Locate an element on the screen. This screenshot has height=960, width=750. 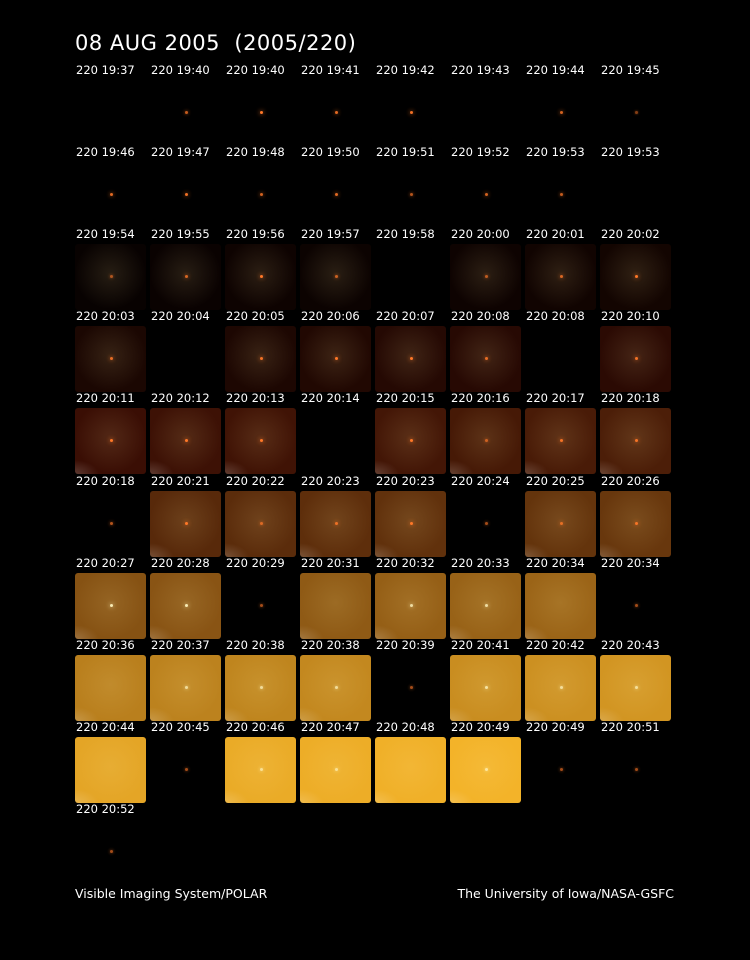
footer-credit: The University of Iowa/NASA-GSFC is located at coordinates (565, 893).